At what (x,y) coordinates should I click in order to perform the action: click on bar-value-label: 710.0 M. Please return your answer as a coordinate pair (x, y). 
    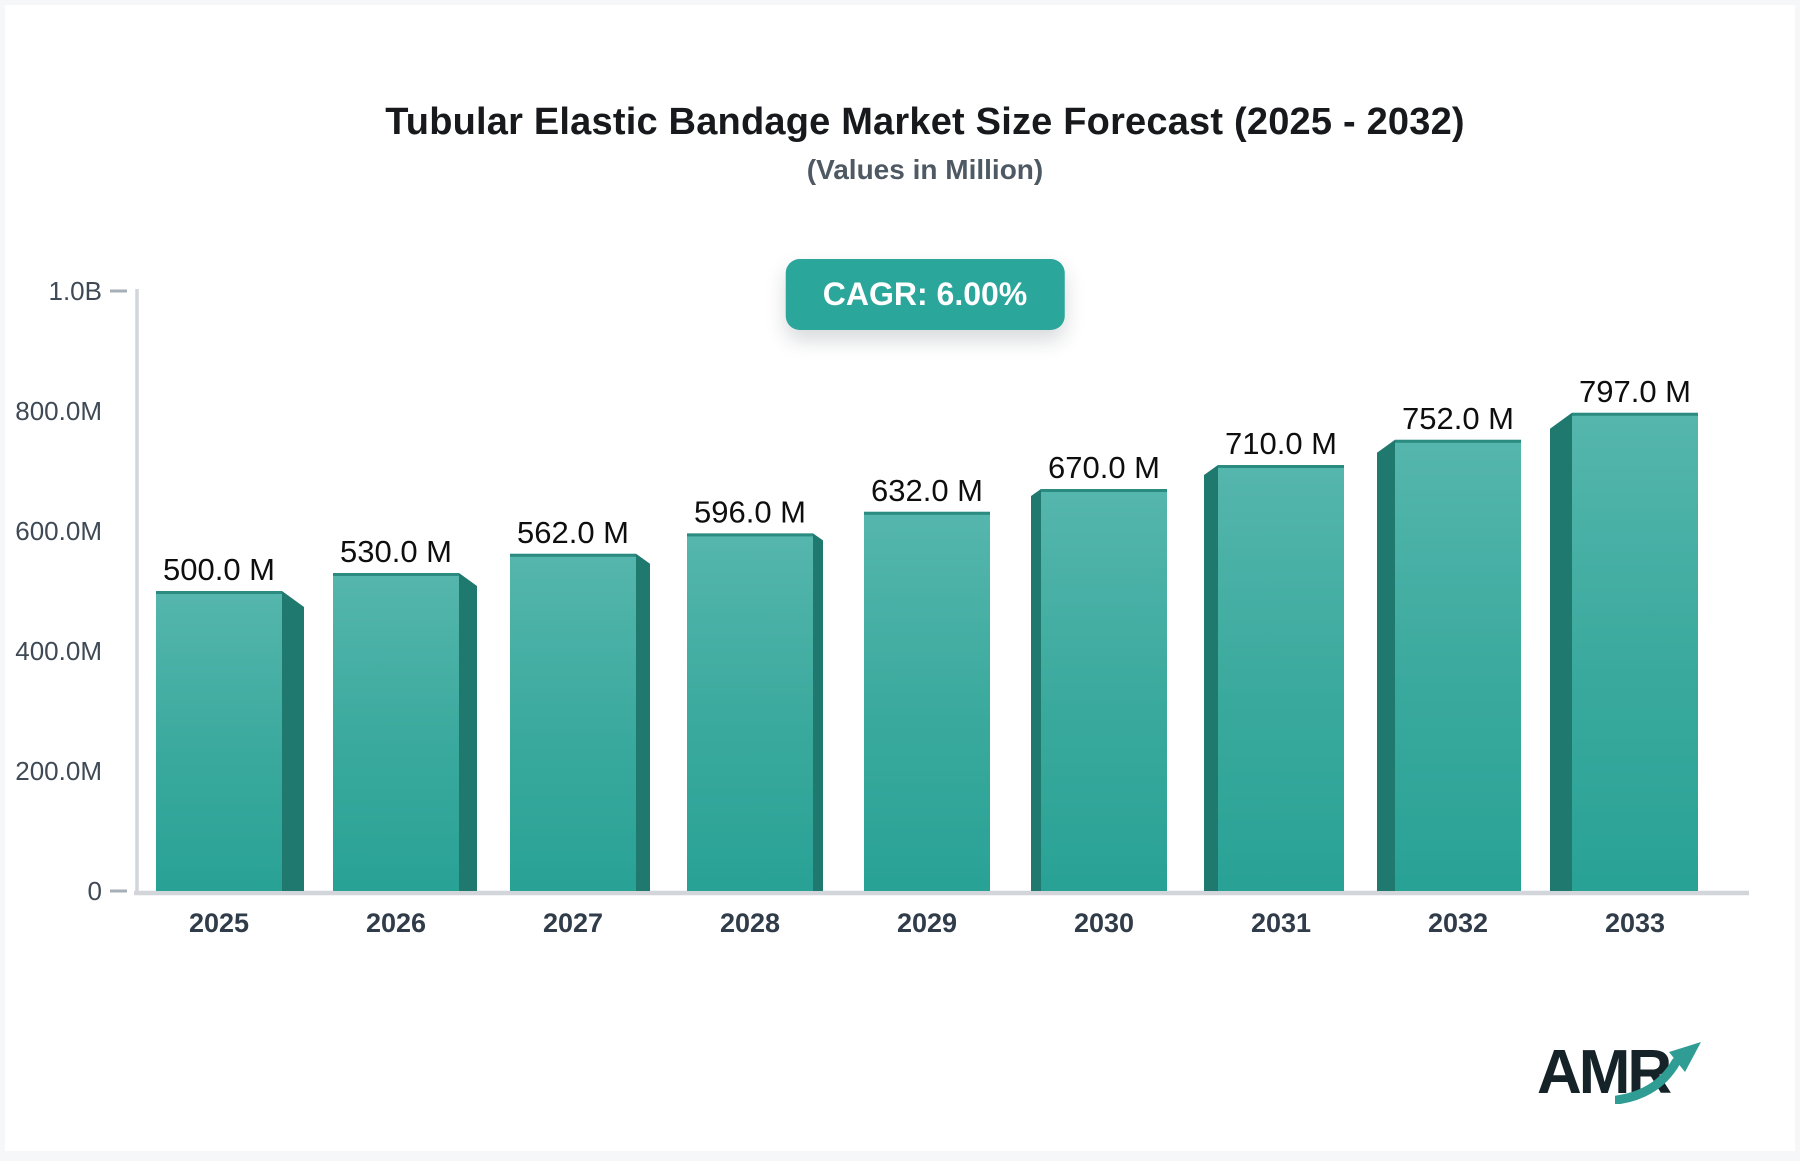
    Looking at the image, I should click on (1281, 443).